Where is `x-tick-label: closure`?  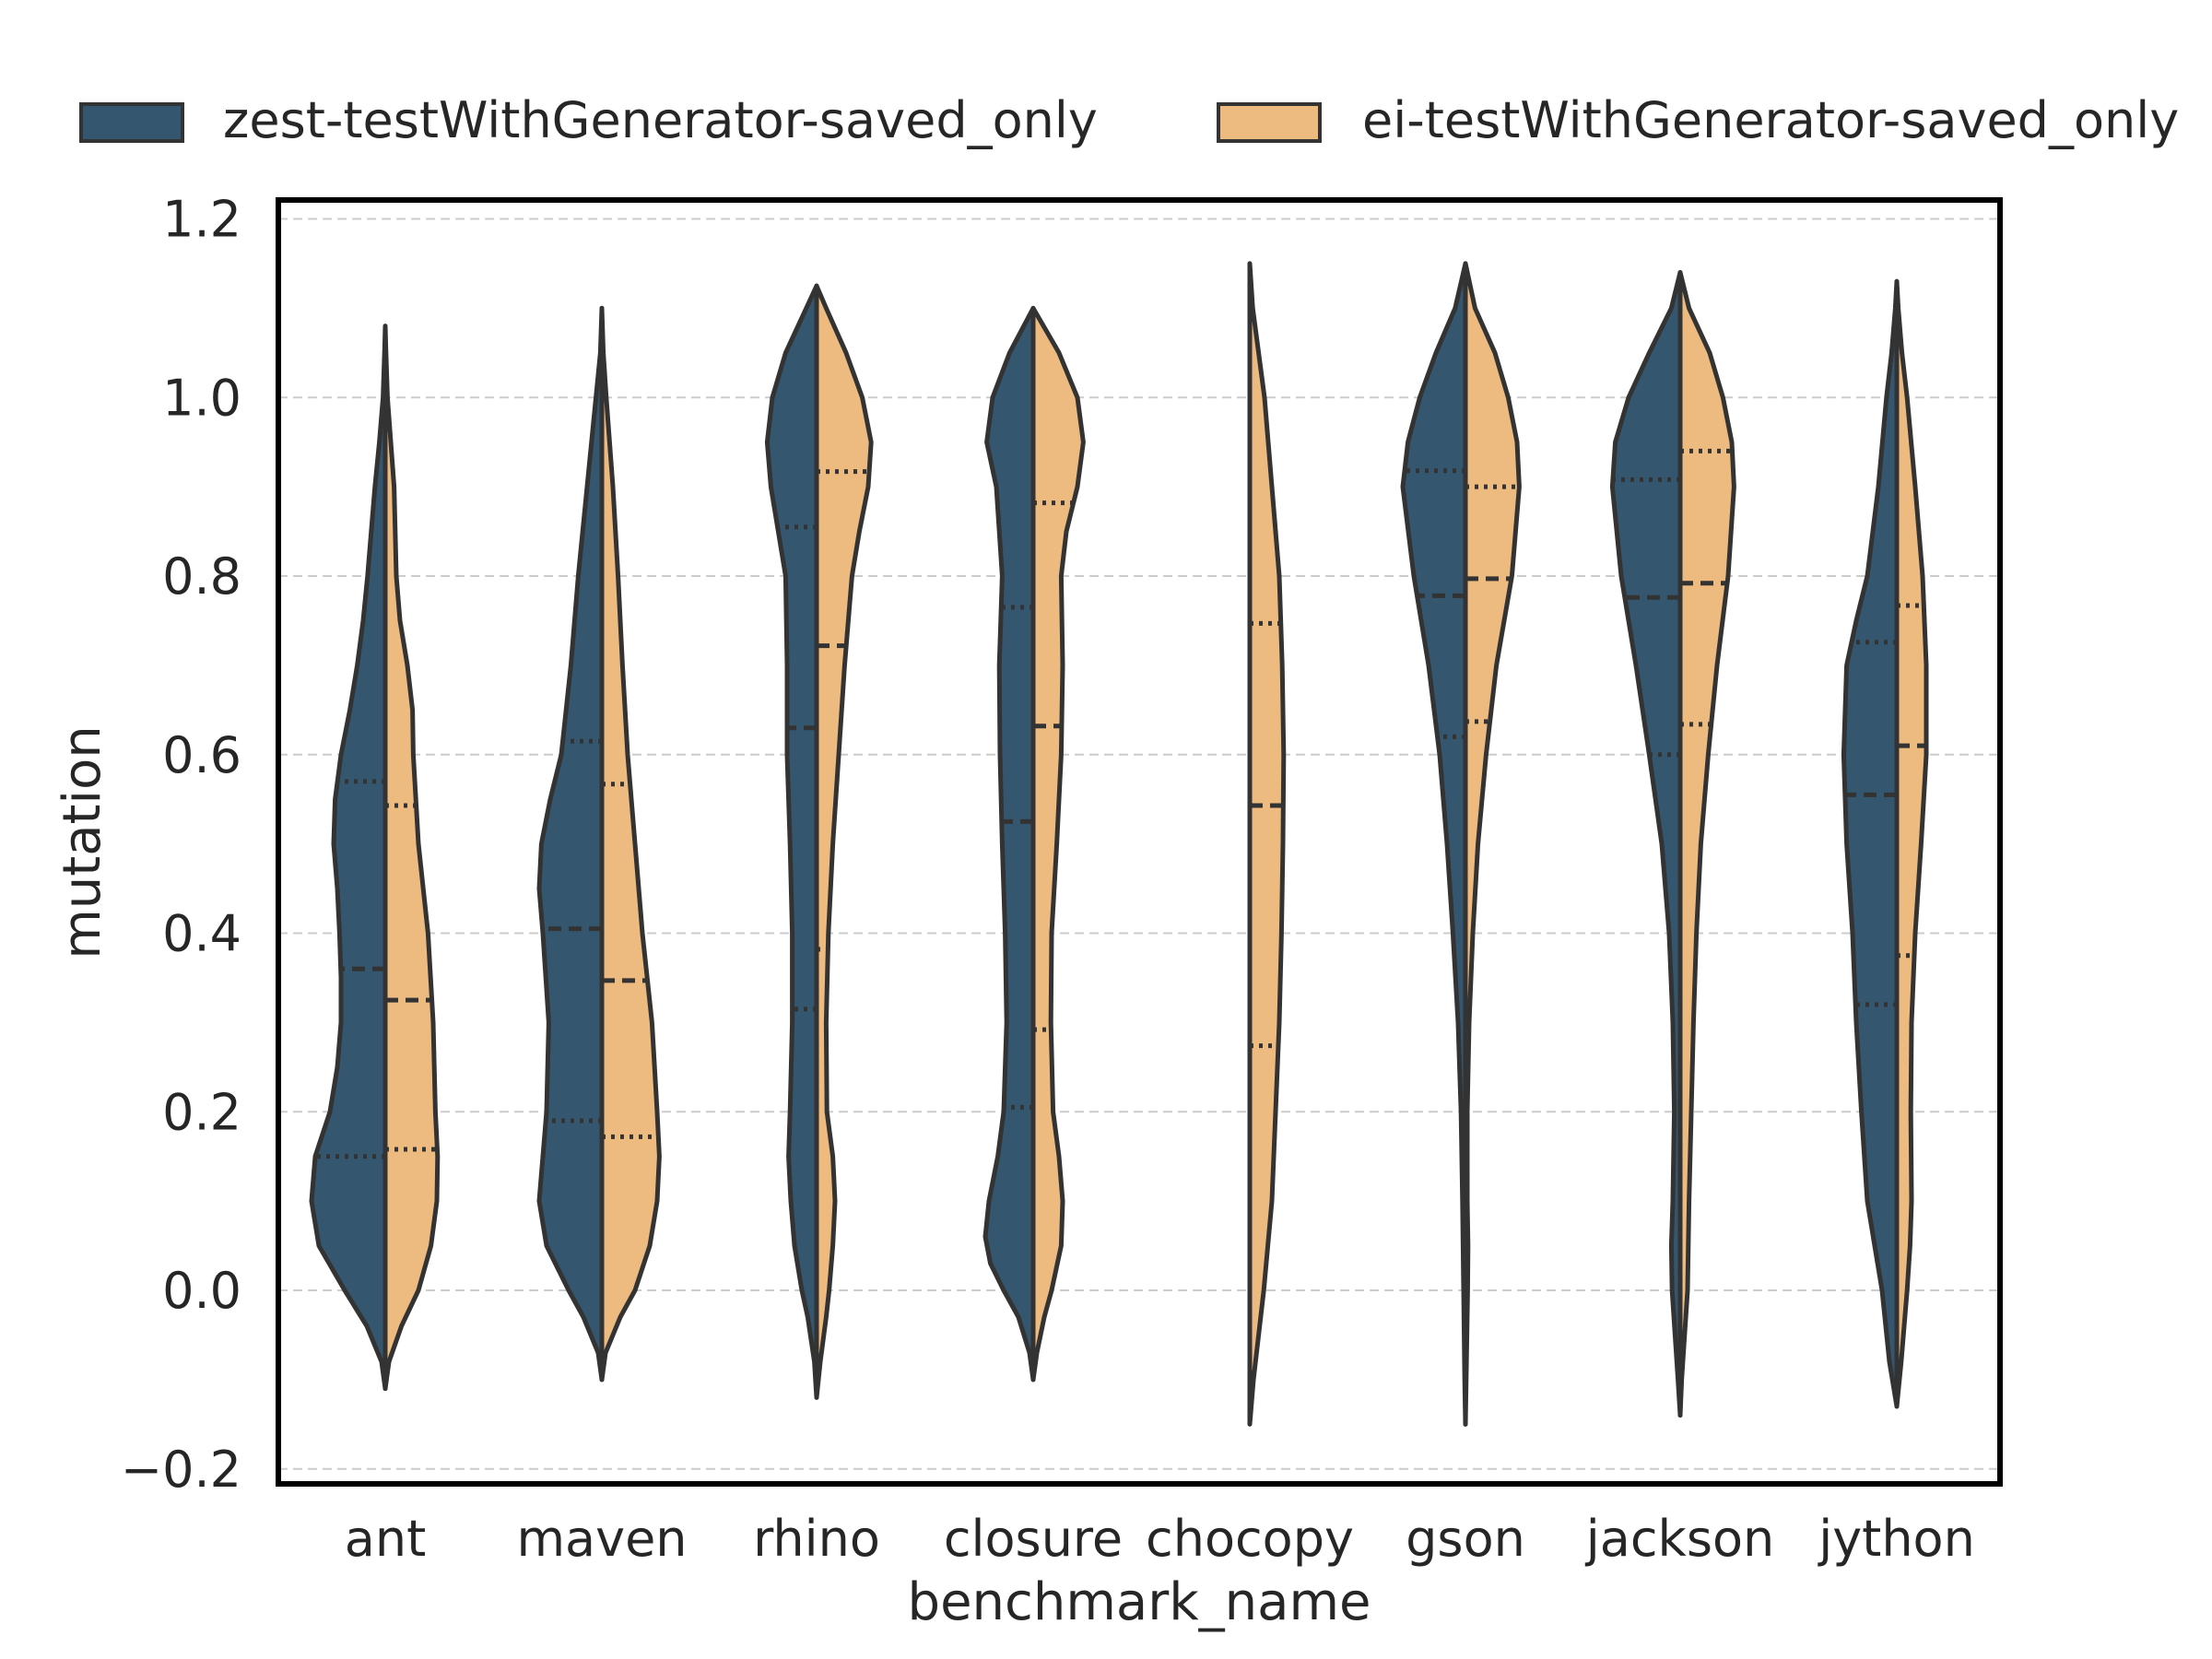
x-tick-label: closure is located at coordinates (1033, 1539).